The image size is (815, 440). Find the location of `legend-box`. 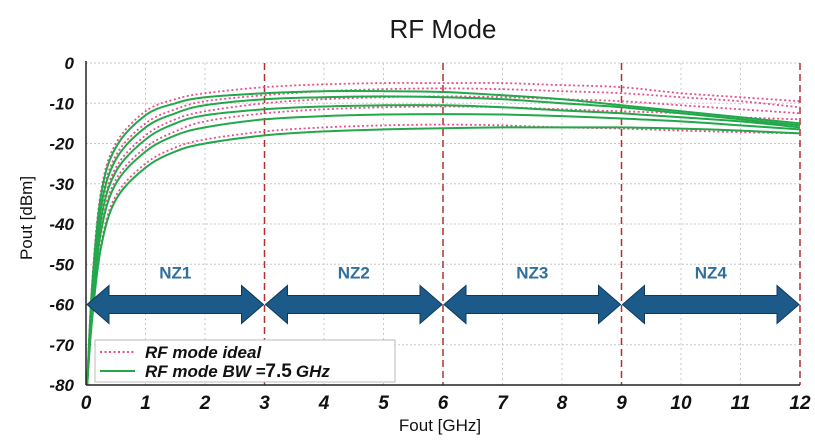

legend-box is located at coordinates (245, 361).